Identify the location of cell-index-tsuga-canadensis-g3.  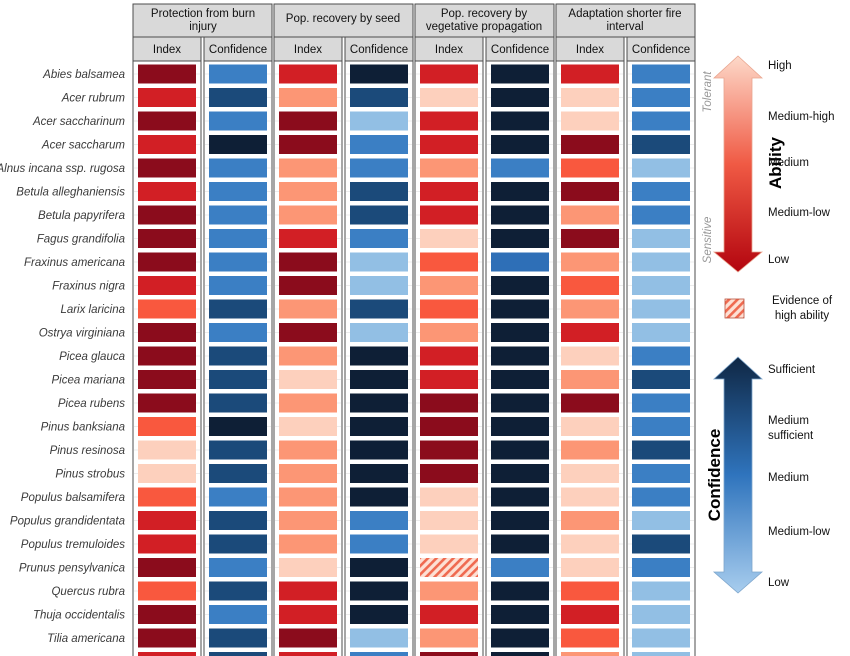
(449, 654).